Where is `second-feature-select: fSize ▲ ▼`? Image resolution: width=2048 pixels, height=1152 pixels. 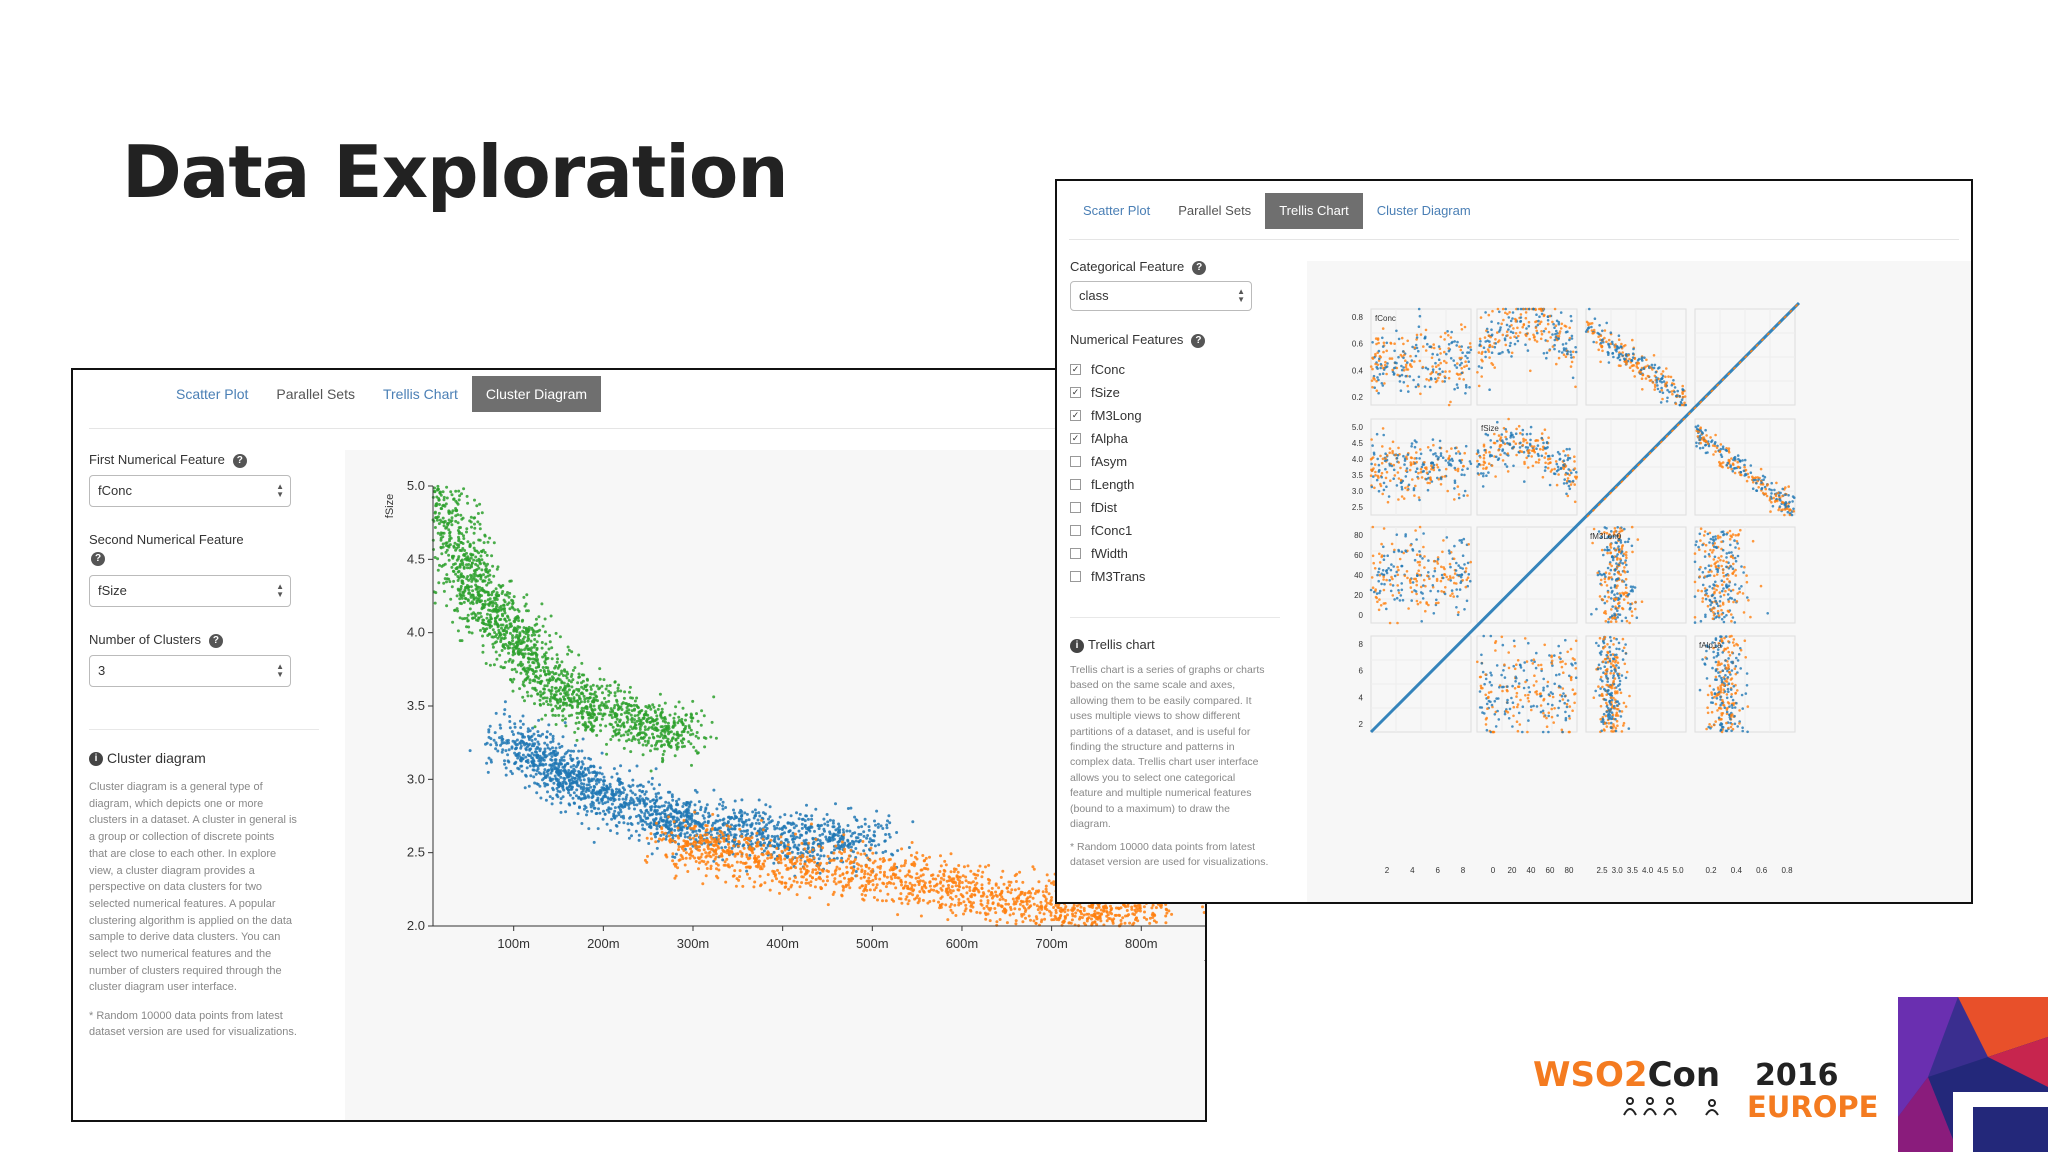
second-feature-select: fSize ▲ ▼ is located at coordinates (190, 591).